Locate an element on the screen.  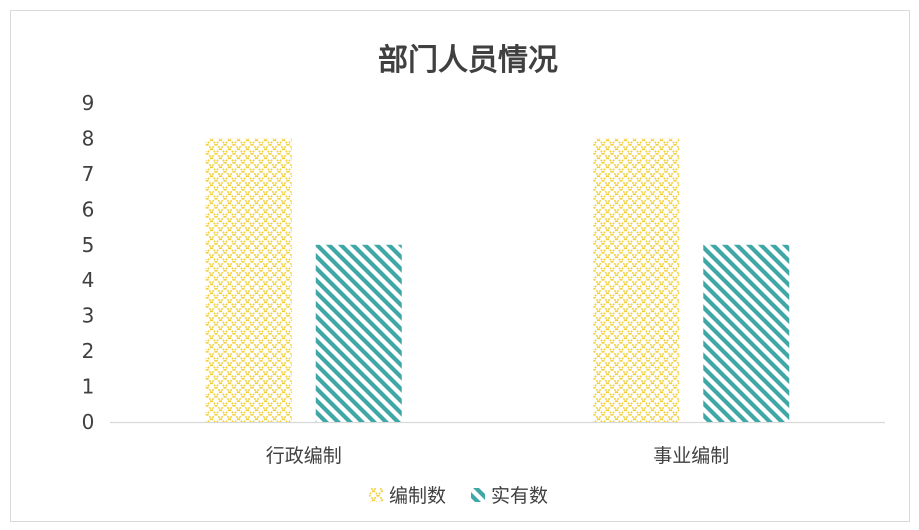
y-tick-label: 1 is located at coordinates (88, 387).